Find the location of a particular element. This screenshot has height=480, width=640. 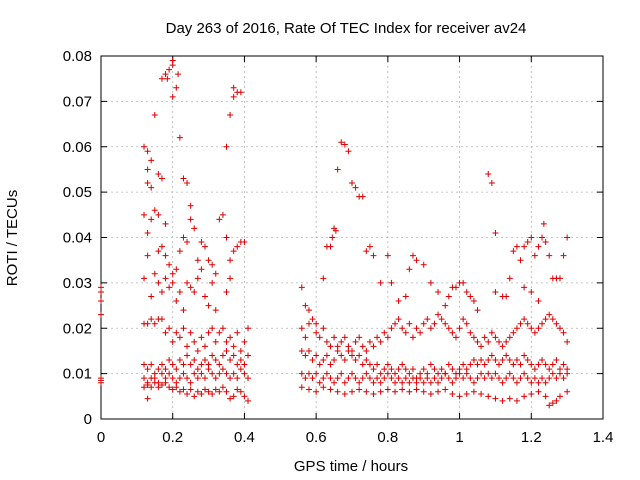

x-tick-label: 0.6 is located at coordinates (316, 437).